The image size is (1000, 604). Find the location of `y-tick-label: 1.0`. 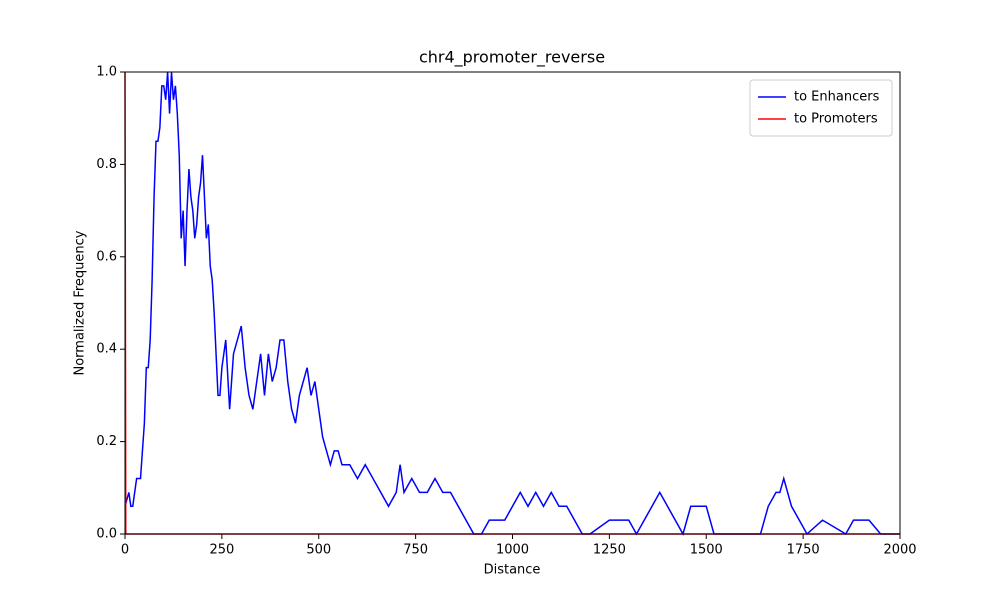

y-tick-label: 1.0 is located at coordinates (106, 72).